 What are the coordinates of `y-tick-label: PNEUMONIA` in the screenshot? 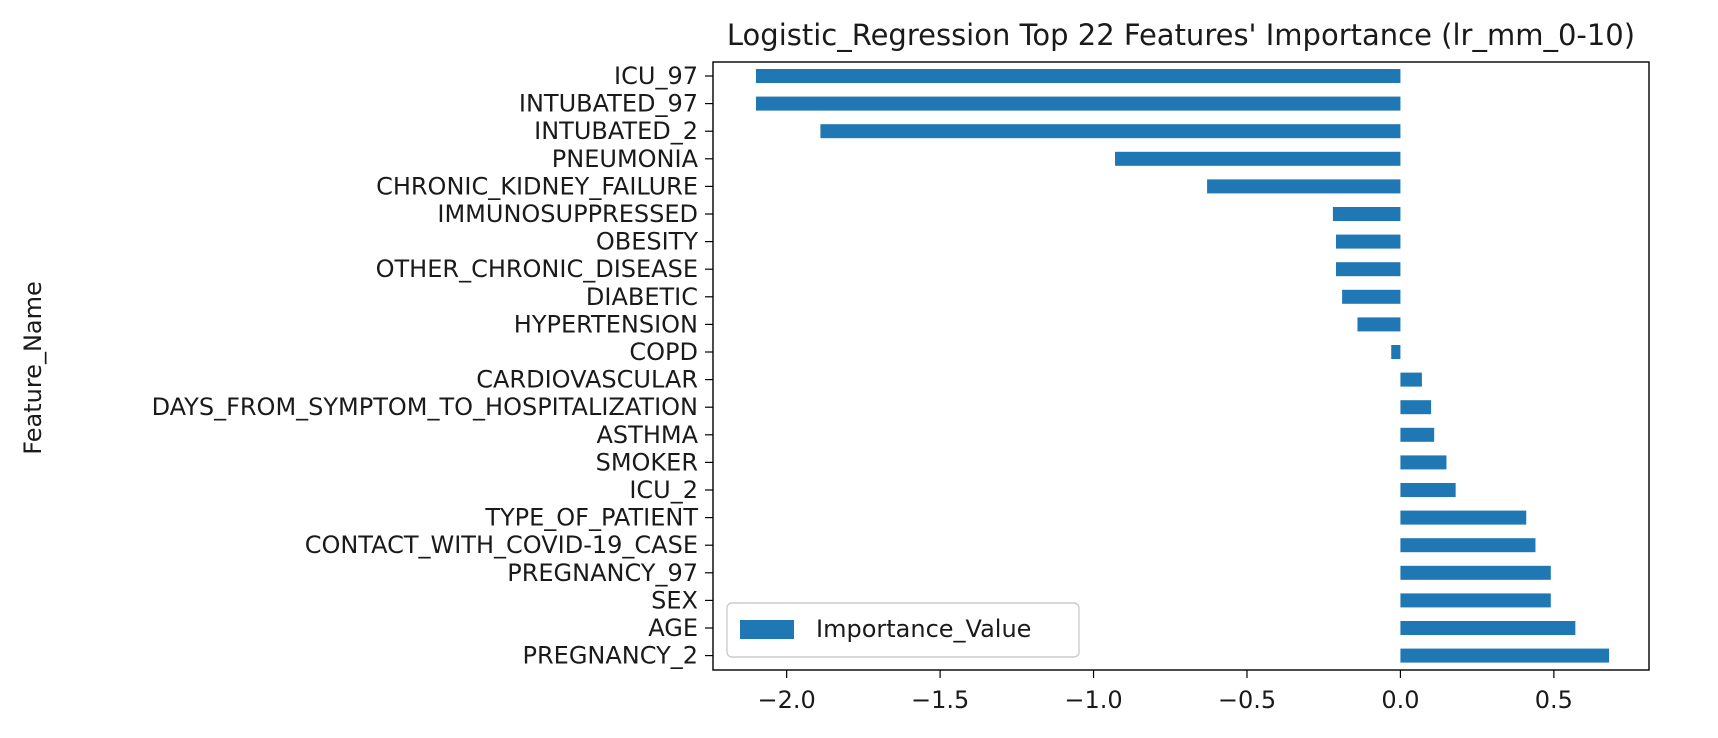 It's located at (625, 159).